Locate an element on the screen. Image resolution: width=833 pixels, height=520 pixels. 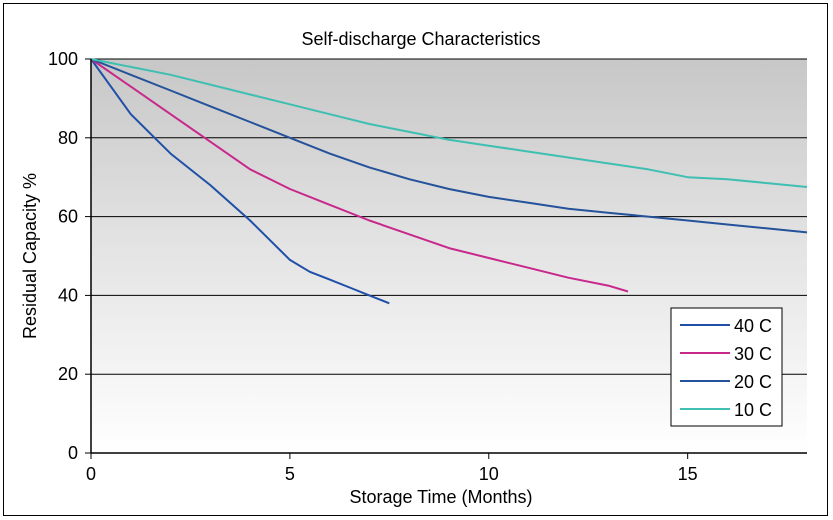
x-ticks: 0 5 10 15 is located at coordinates (392, 468).